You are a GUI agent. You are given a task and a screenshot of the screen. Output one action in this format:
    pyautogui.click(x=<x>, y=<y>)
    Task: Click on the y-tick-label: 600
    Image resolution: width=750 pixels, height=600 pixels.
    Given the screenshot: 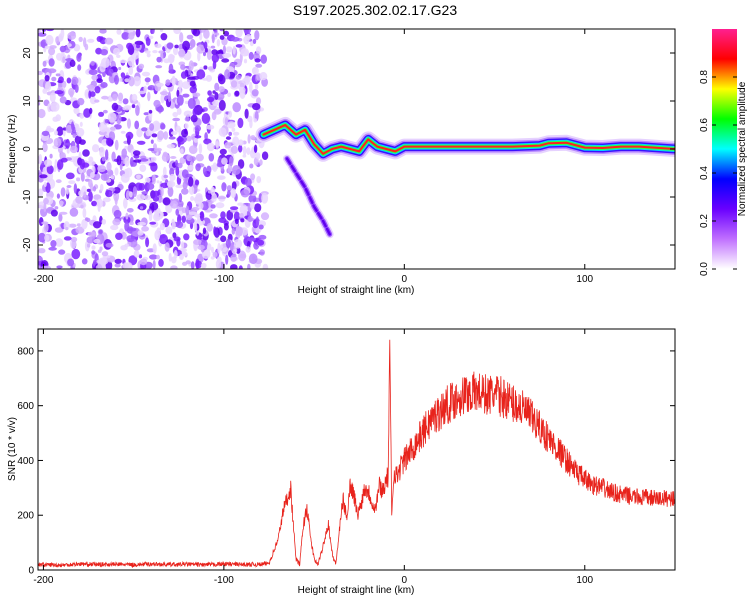 What is the action you would take?
    pyautogui.click(x=25, y=406)
    